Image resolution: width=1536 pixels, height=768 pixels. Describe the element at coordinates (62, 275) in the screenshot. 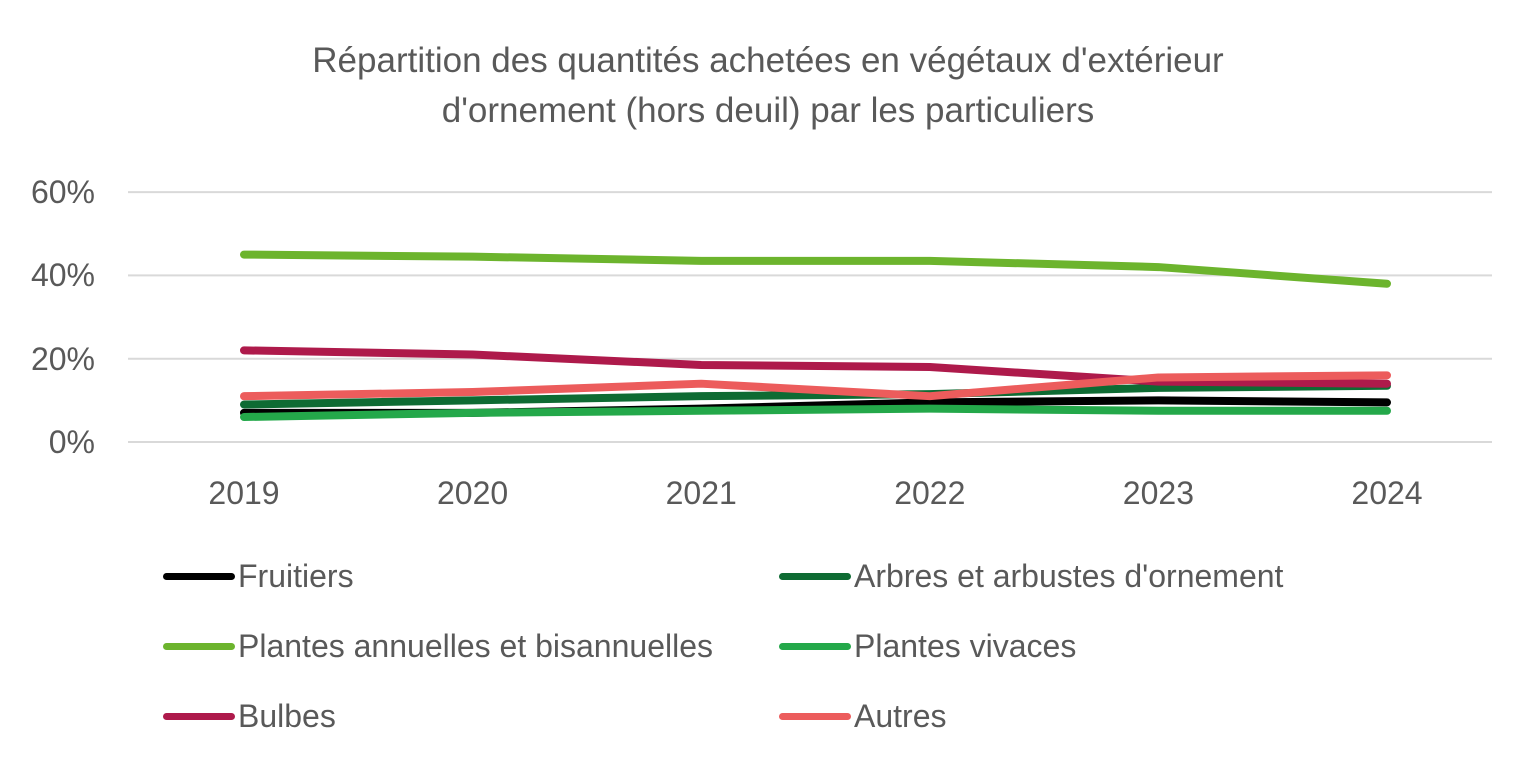

I see `y-tick-label-40%: 40%` at that location.